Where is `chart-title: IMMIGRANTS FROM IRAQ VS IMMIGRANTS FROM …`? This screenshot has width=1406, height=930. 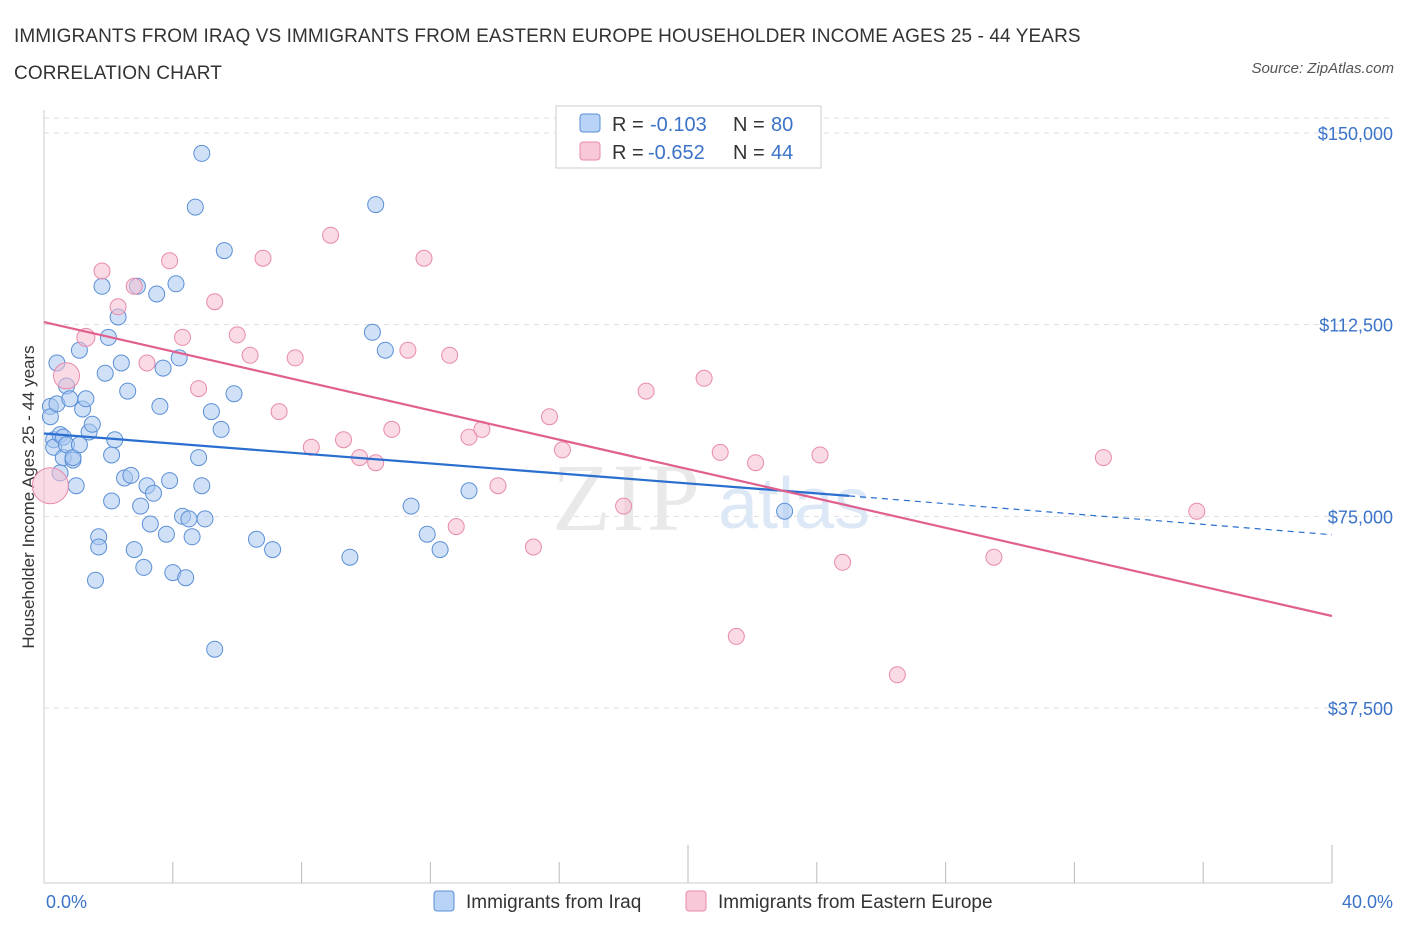 chart-title: IMMIGRANTS FROM IRAQ VS IMMIGRANTS FROM … is located at coordinates (547, 55).